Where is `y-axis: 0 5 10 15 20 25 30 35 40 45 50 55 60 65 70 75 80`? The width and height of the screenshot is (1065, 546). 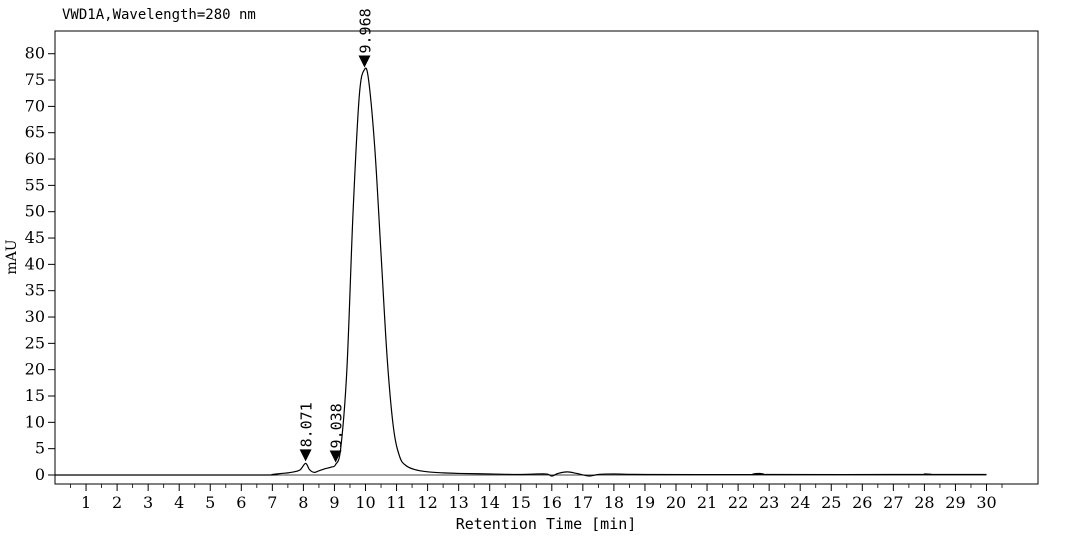 y-axis: 0 5 10 15 20 25 30 35 40 45 50 55 60 65 70 75 80 is located at coordinates (40, 264).